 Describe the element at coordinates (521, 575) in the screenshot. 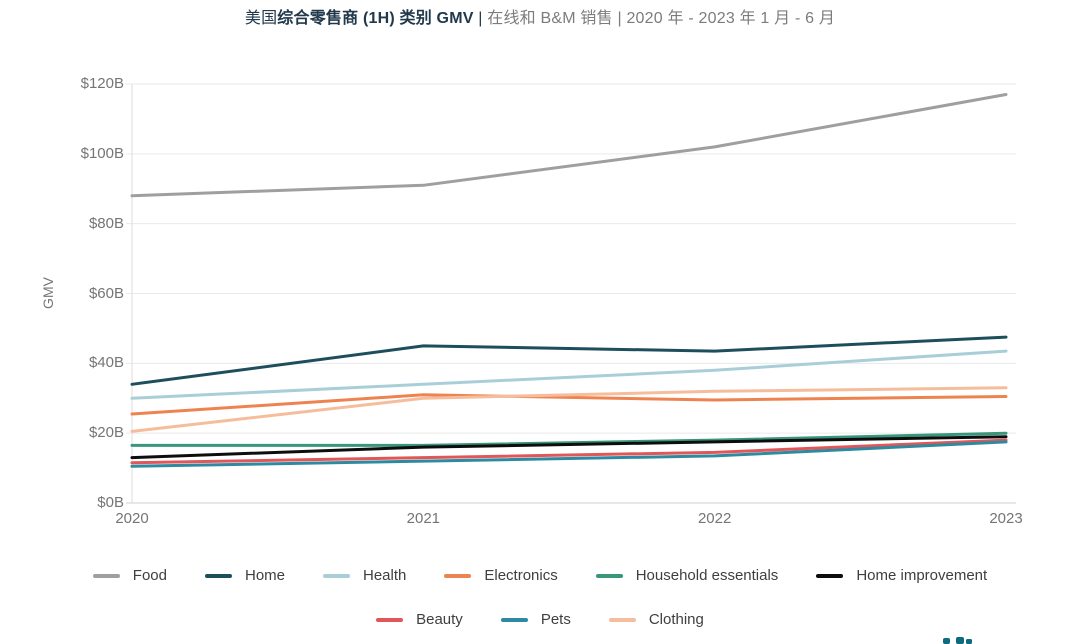

I see `legend-label: Electronics` at that location.